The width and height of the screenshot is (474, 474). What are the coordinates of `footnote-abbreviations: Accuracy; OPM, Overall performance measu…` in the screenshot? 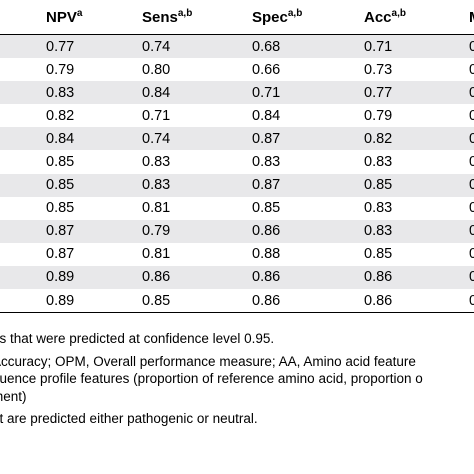 It's located at (208, 361).